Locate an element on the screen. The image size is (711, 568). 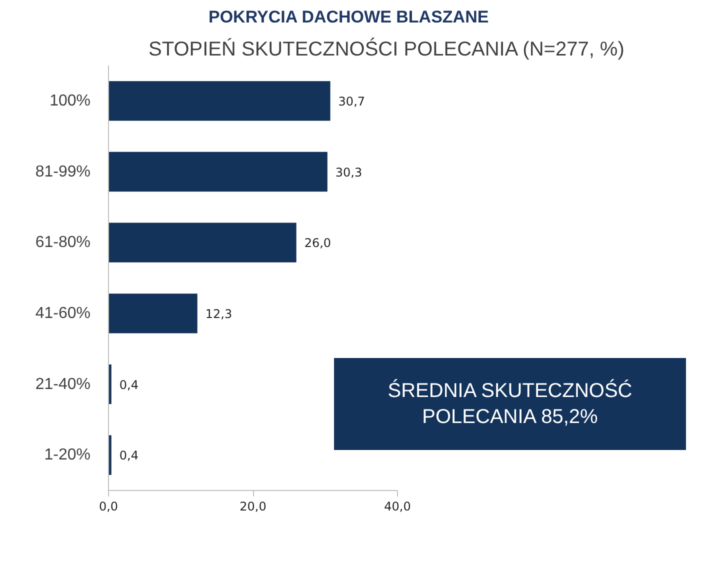
chart-subtitle: STOPIEŃ SKUTECZNOŚCI POLECANIA (N=277, %) is located at coordinates (386, 49).